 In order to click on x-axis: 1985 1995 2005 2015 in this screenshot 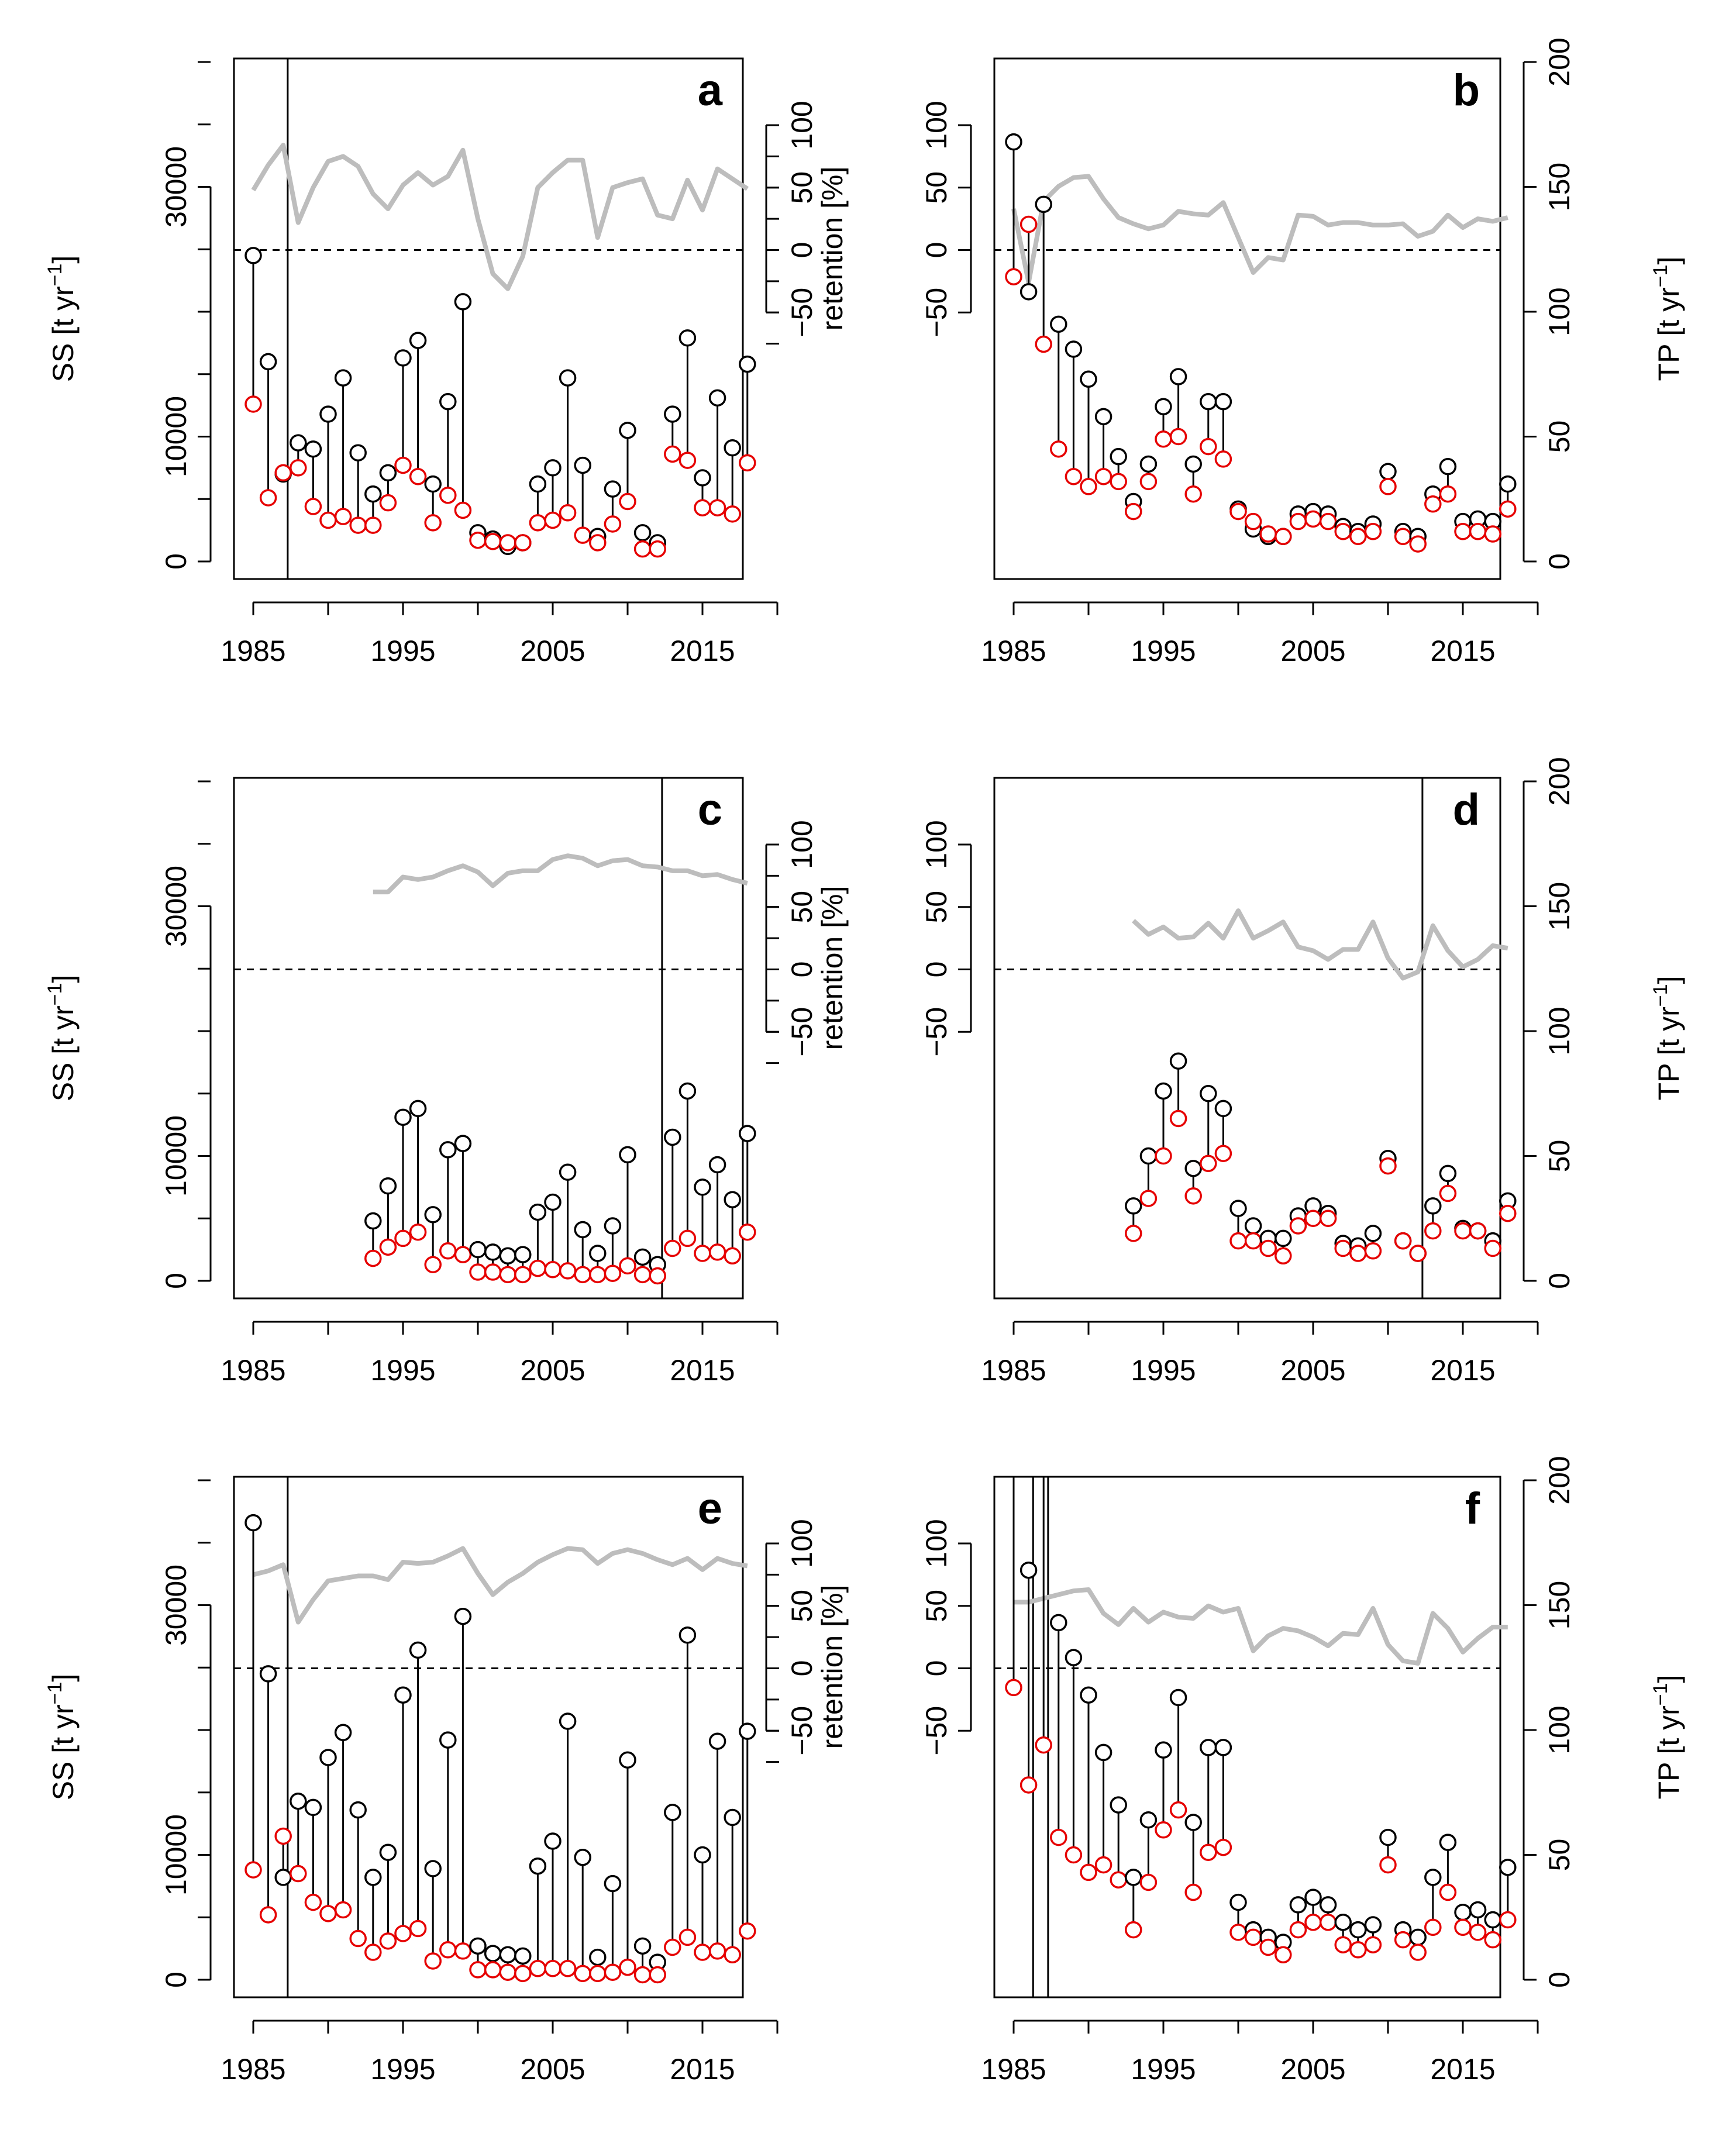, I will do `click(1260, 2053)`.